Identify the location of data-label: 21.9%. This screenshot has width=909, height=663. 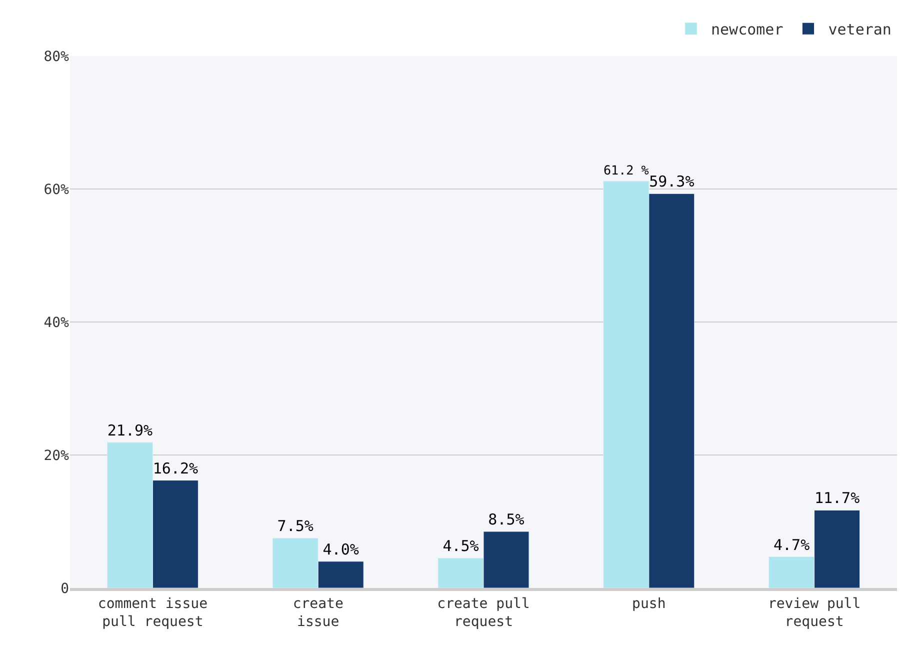
(130, 430).